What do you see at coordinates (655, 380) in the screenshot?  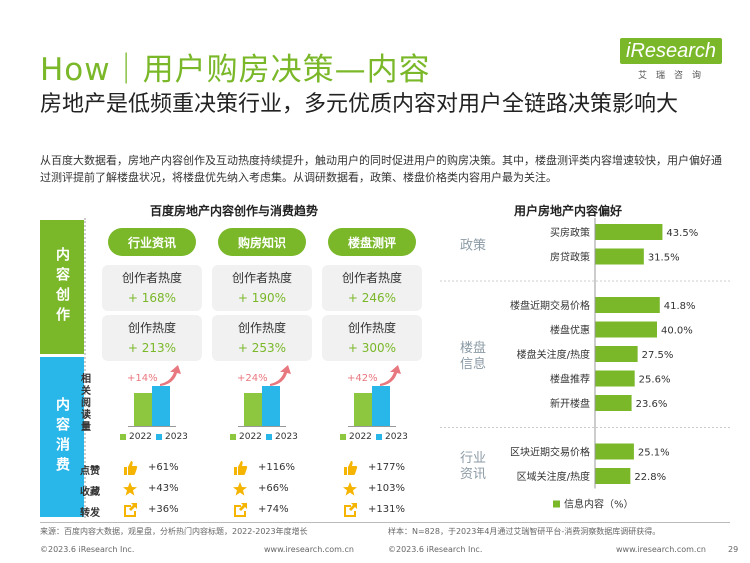 I see `bar-value-label: 25.6%` at bounding box center [655, 380].